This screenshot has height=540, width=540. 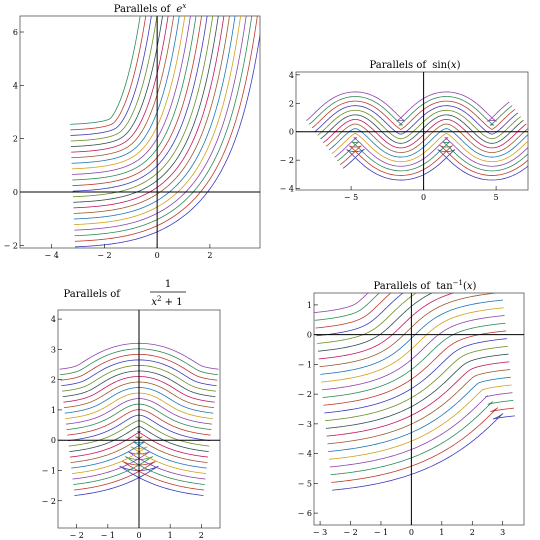 What do you see at coordinates (49, 470) in the screenshot?
I see `y-tick-label: − 1` at bounding box center [49, 470].